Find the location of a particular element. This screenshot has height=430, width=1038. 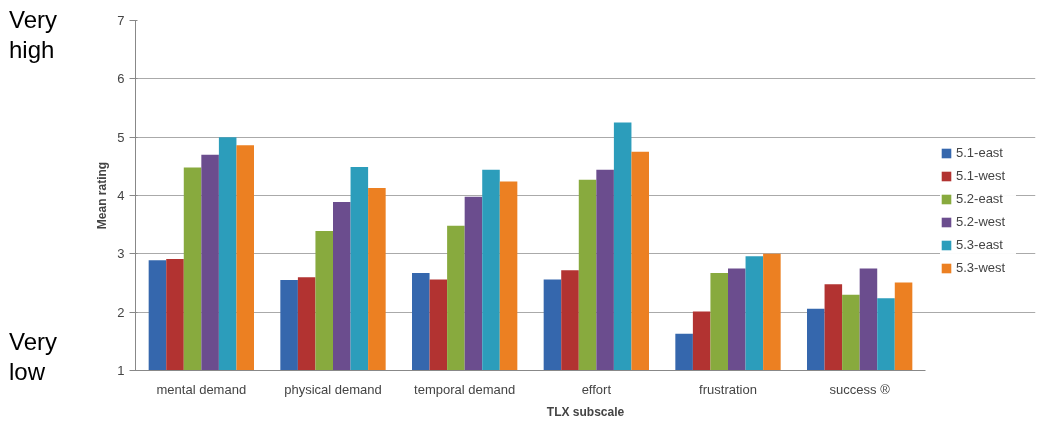

legend-label: 5.1-west is located at coordinates (981, 175).